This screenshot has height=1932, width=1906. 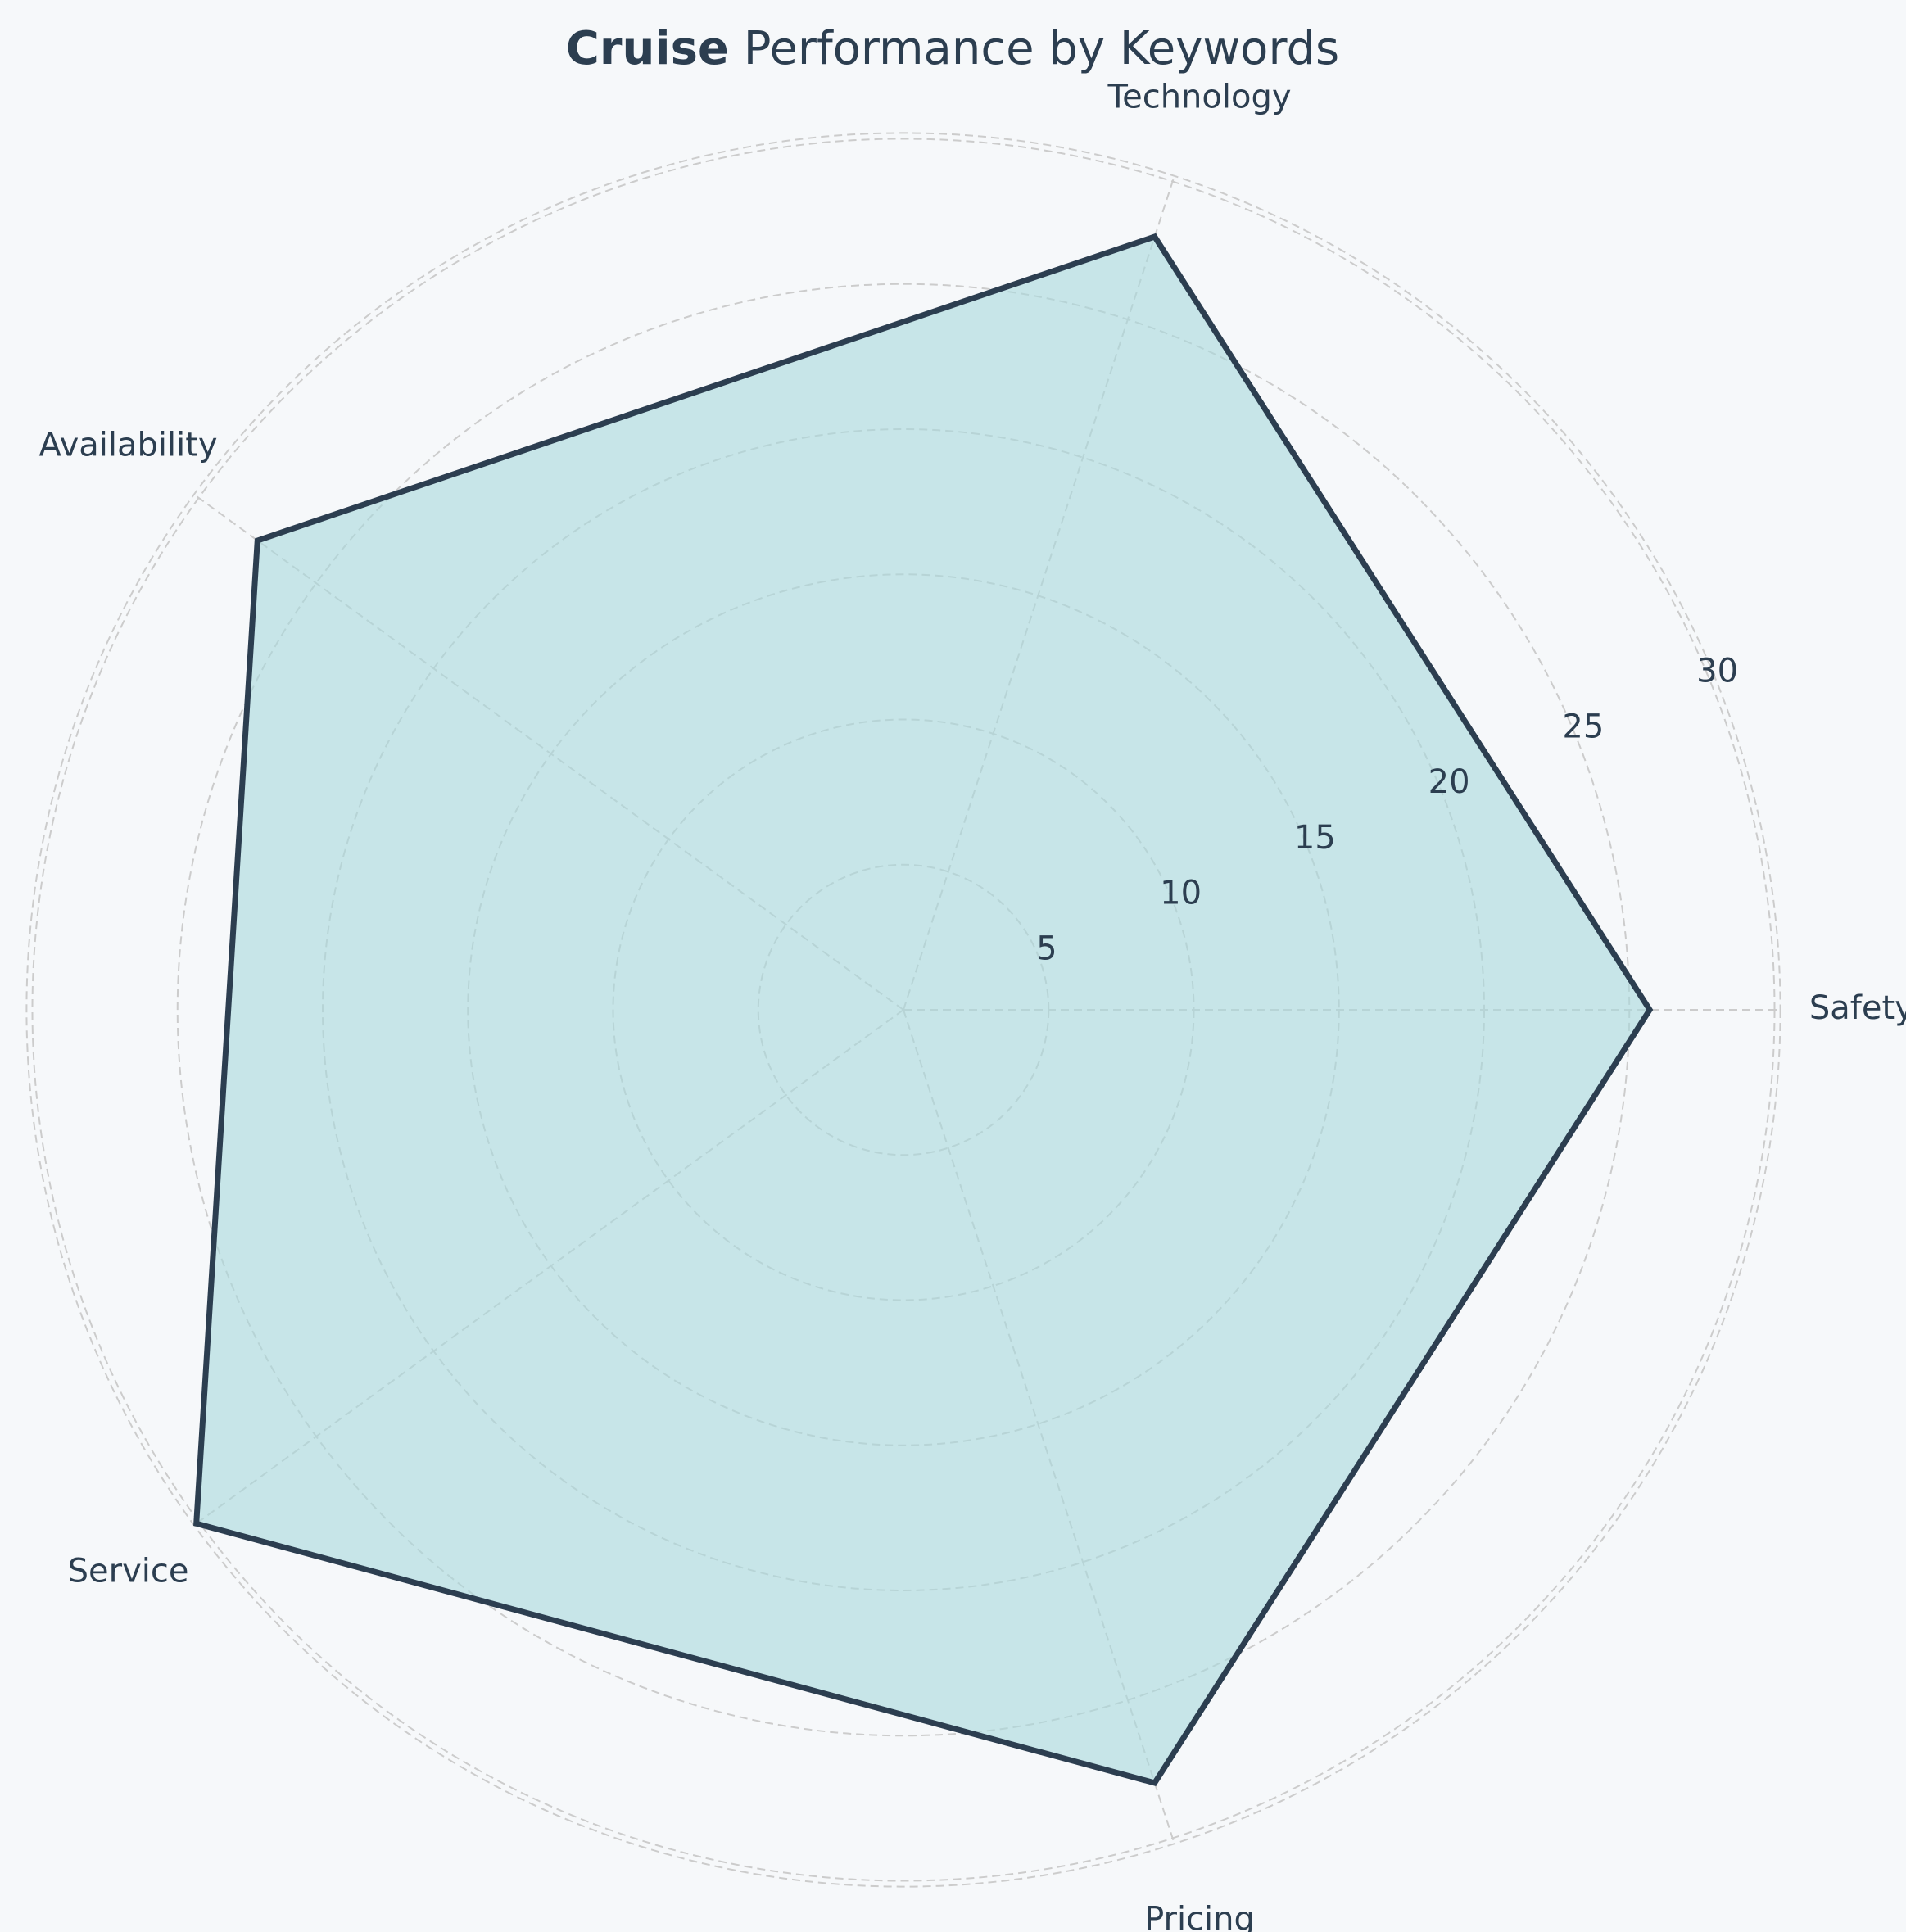 What do you see at coordinates (1583, 727) in the screenshot?
I see `tick-label-25: 25` at bounding box center [1583, 727].